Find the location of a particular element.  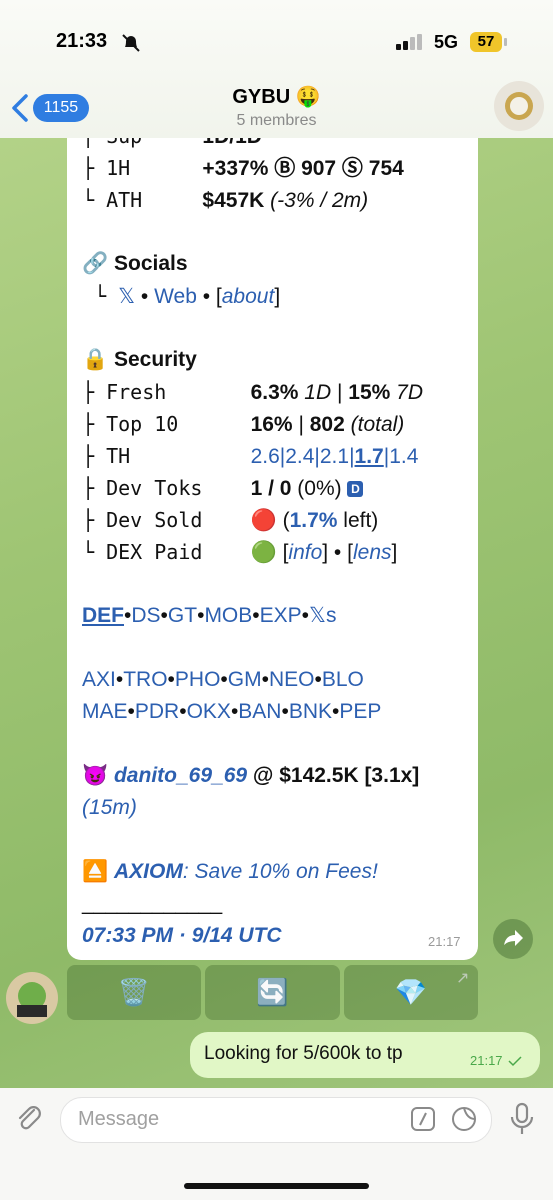

link: EXP is located at coordinates (280, 615).